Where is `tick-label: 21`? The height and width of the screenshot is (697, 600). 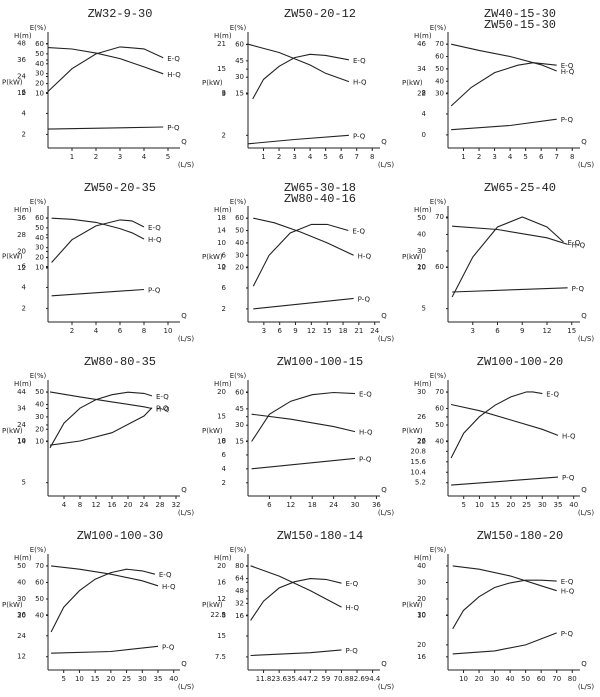 tick-label: 21 is located at coordinates (358, 331).